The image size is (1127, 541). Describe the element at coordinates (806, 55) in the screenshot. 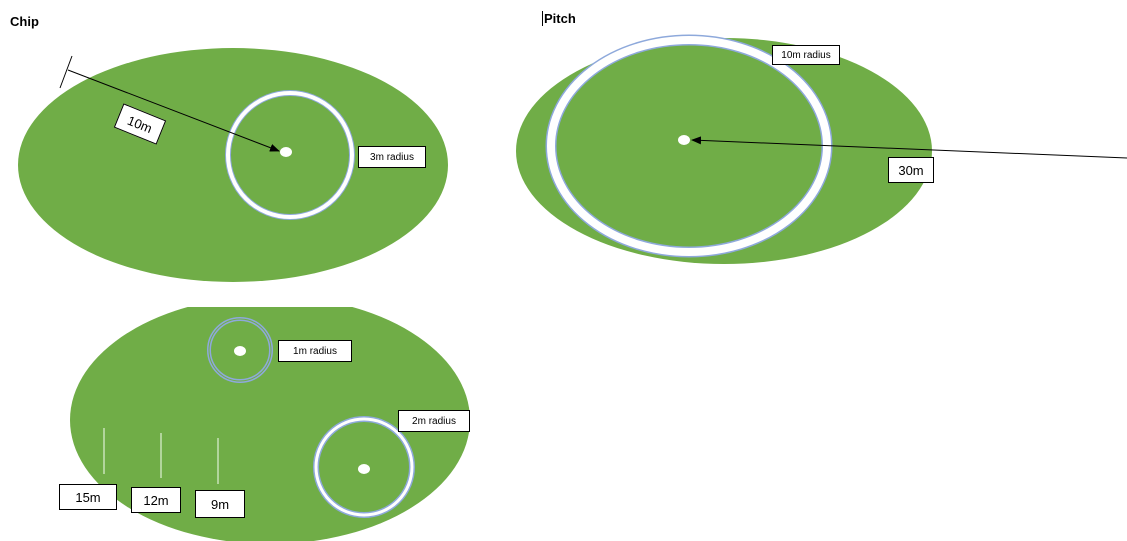

I see `pitch-radius-label: 10m radius` at that location.